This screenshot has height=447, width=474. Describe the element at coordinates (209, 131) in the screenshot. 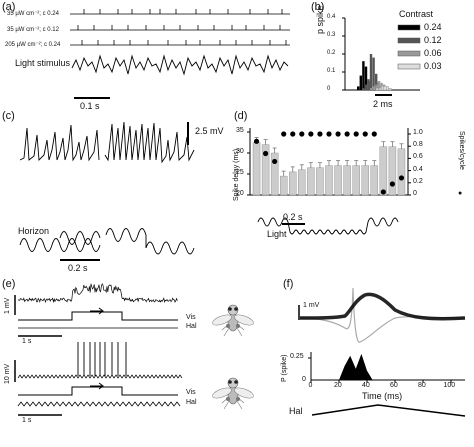

I see `scale-label-c-mv: 2.5 mV` at that location.